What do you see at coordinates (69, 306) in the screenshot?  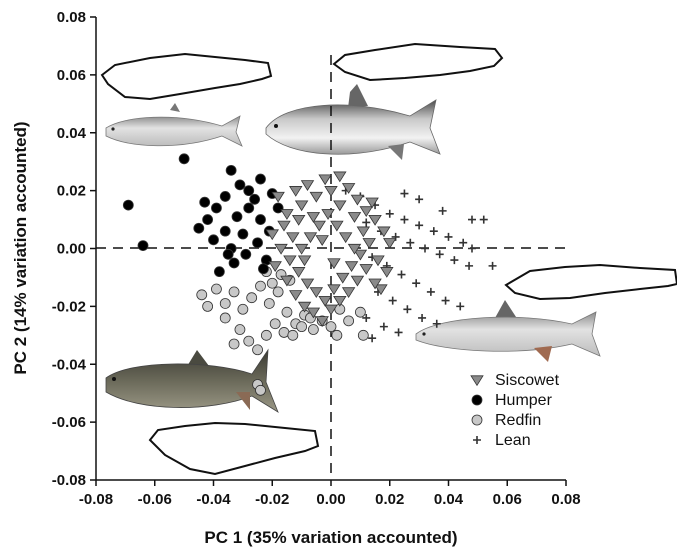 I see `y-tick-label: -0.02` at bounding box center [69, 306].